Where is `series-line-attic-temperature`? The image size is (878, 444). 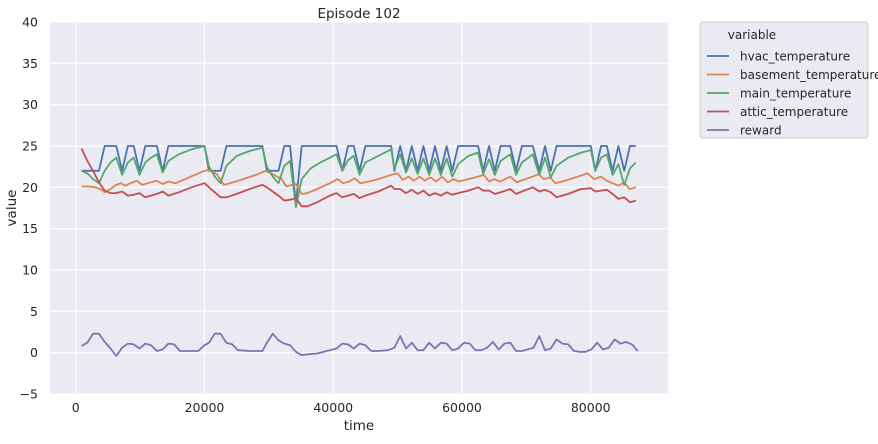
series-line-attic-temperature is located at coordinates (358, 178).